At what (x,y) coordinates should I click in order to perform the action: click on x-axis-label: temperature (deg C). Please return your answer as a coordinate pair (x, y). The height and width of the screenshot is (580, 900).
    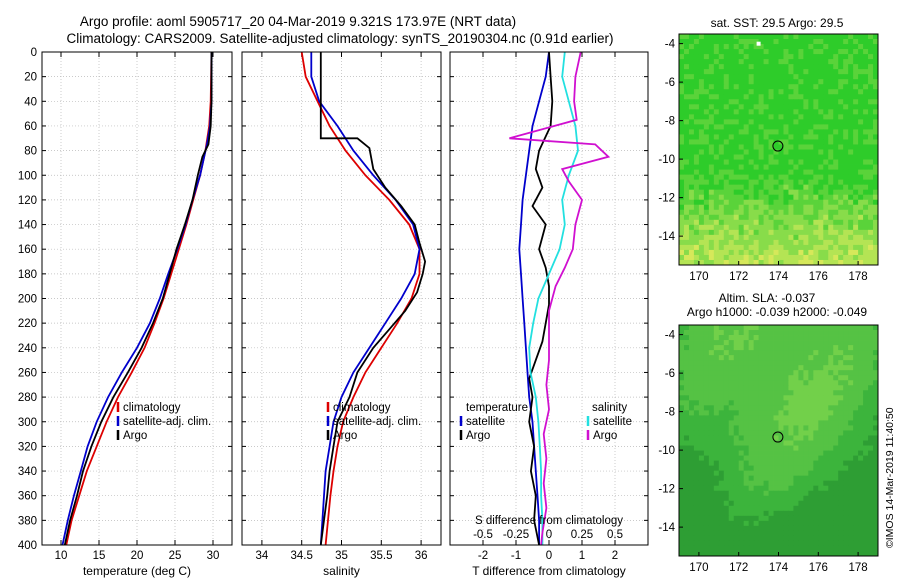
    Looking at the image, I should click on (137, 571).